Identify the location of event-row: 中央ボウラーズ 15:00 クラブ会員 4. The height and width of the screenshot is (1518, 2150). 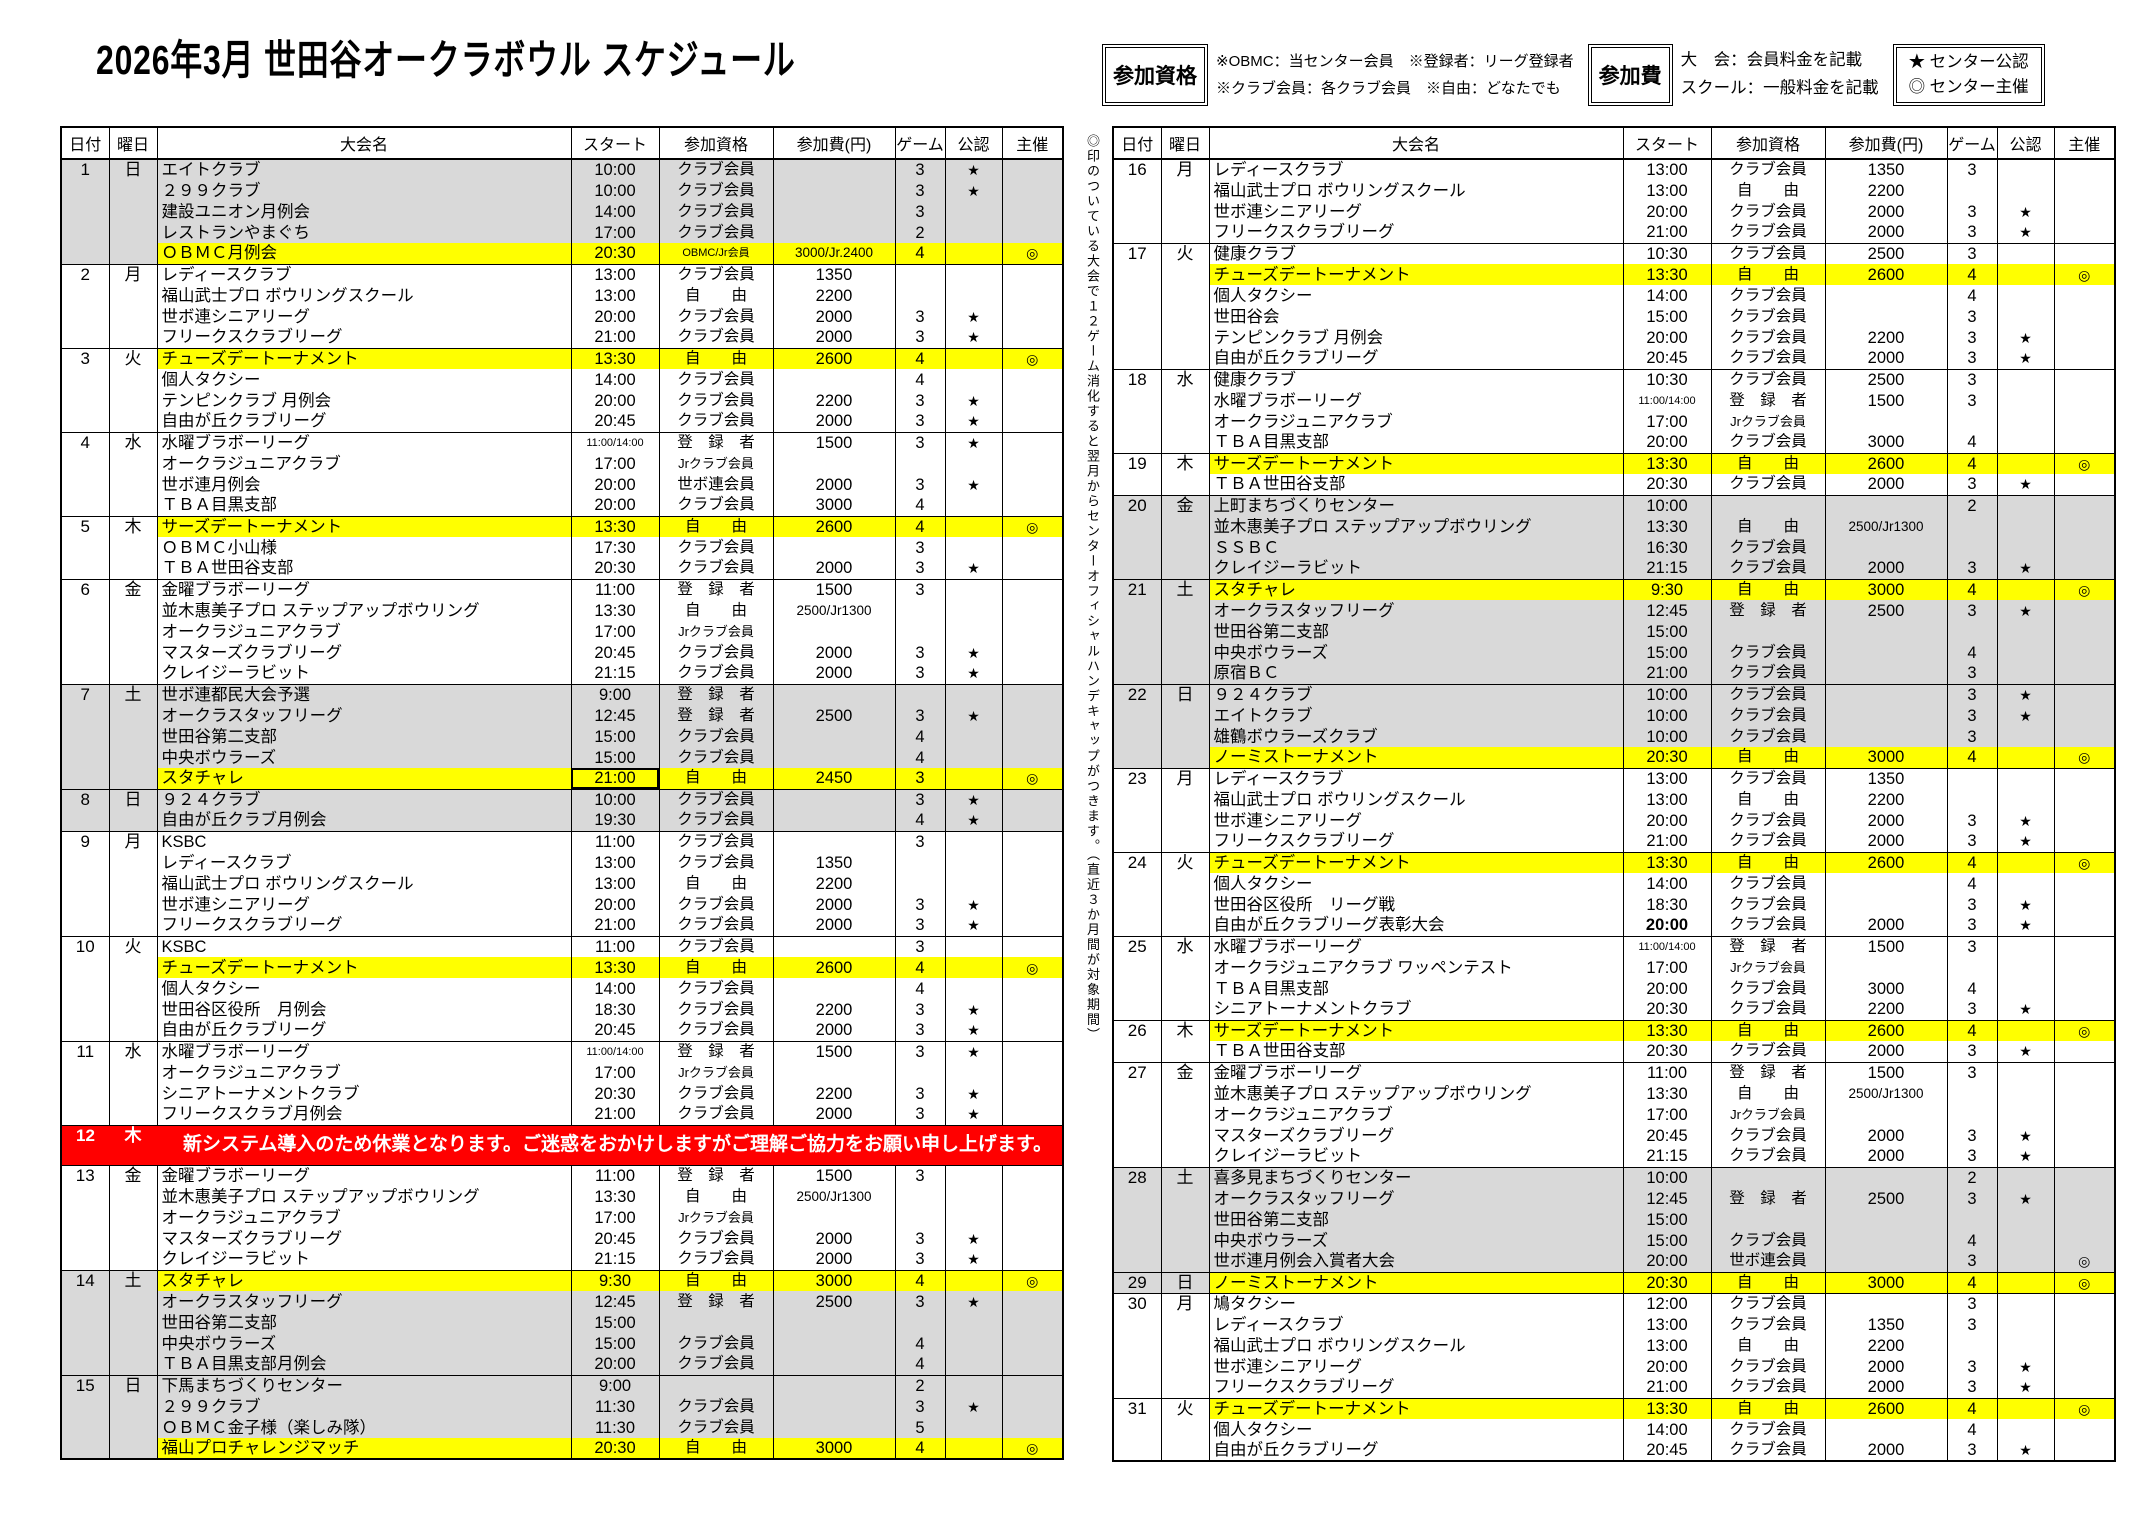
(1614, 652).